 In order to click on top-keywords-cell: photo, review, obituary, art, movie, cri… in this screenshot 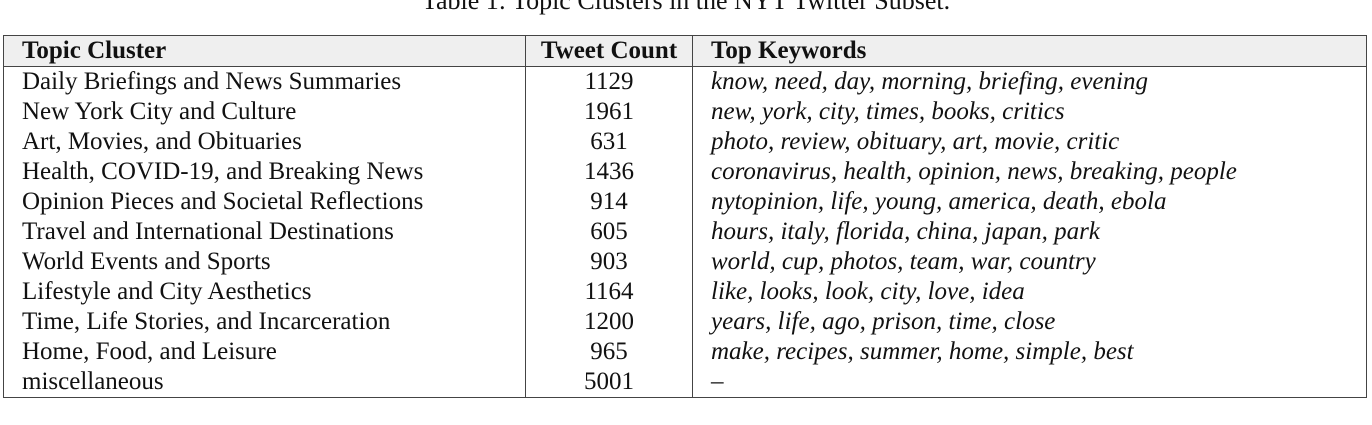, I will do `click(915, 141)`.